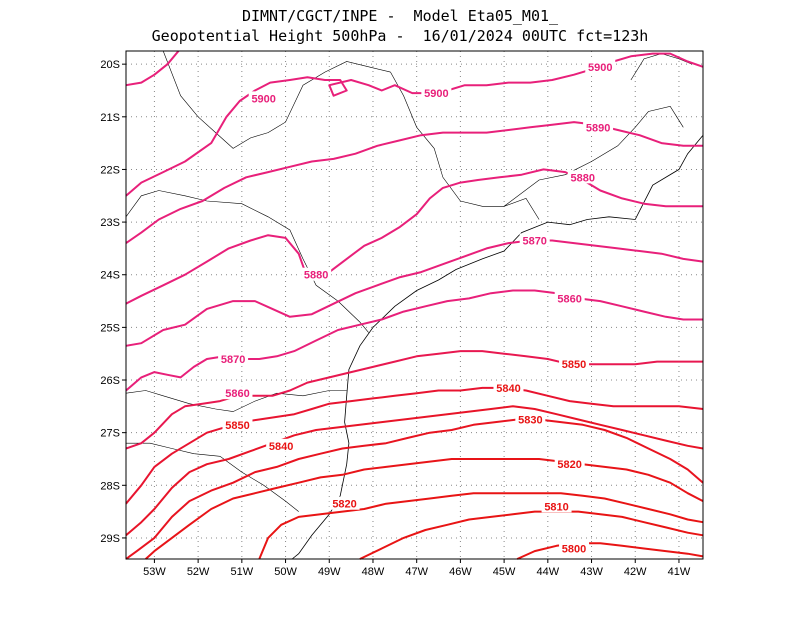 The width and height of the screenshot is (800, 618). Describe the element at coordinates (198, 572) in the screenshot. I see `x-tick-label: 52W` at that location.